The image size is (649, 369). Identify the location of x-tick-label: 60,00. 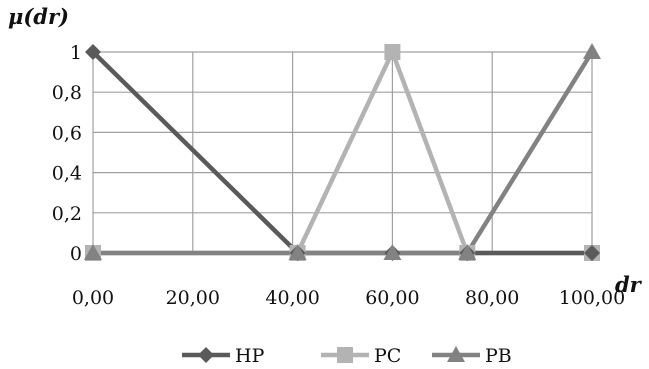
(392, 298).